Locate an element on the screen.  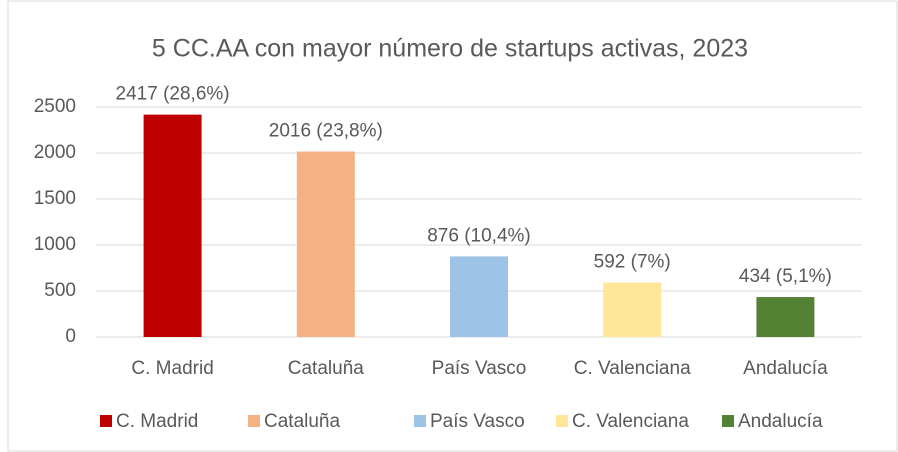
legend-label: C. Valenciana is located at coordinates (630, 421).